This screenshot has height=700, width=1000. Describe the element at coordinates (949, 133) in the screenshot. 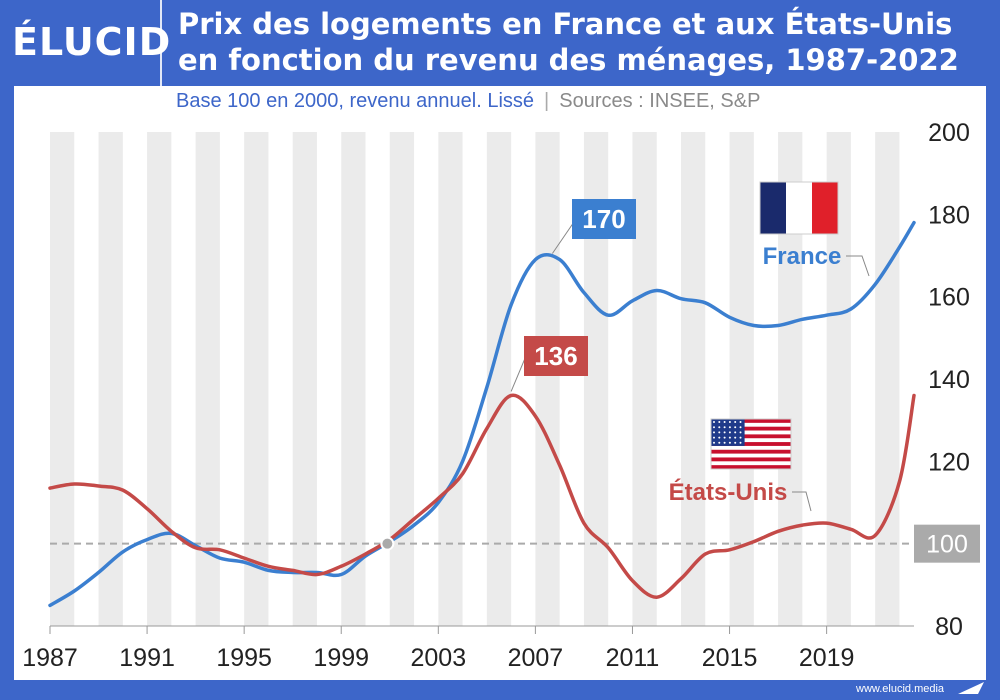

I see `y-tick-label: 200` at that location.